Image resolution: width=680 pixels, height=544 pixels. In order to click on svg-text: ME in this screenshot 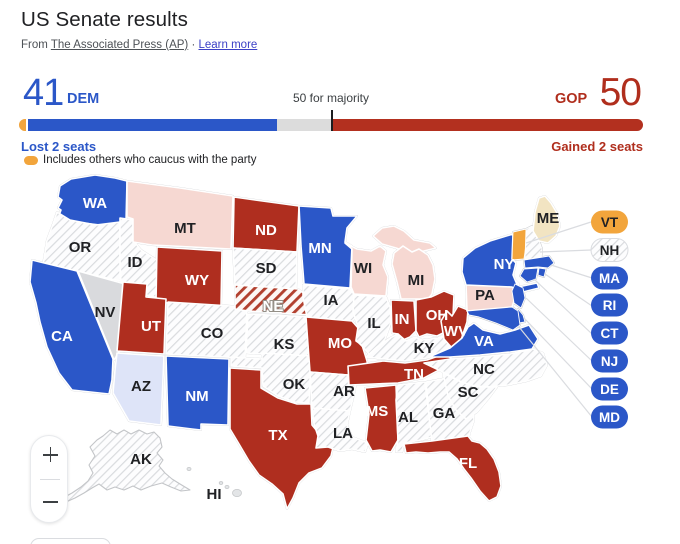, I will do `click(548, 218)`.